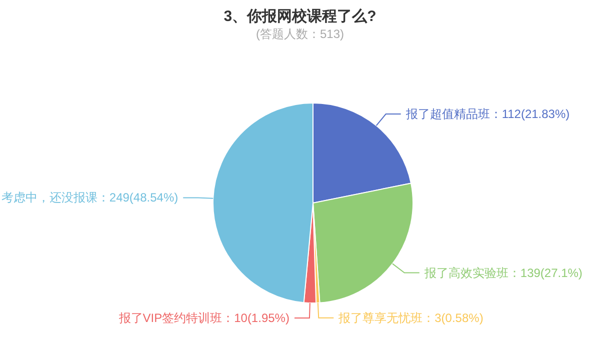 The height and width of the screenshot is (345, 594). What do you see at coordinates (300, 16) in the screenshot?
I see `title: 3、你报网校课程了么?` at bounding box center [300, 16].